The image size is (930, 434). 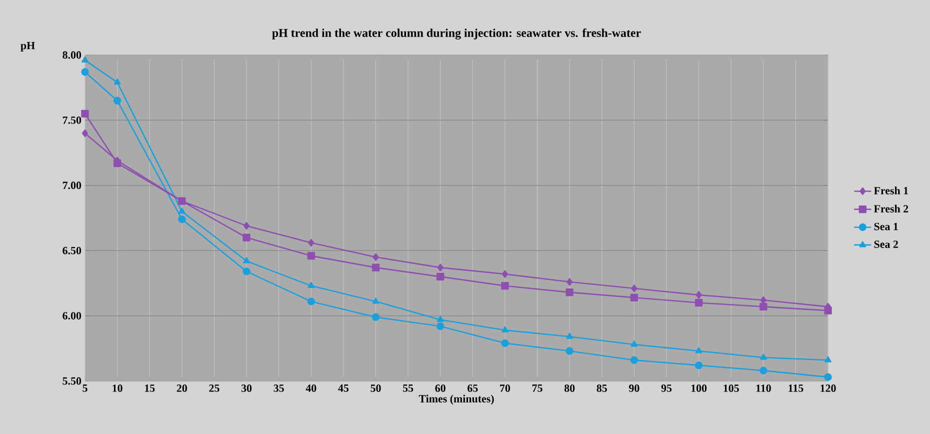 What do you see at coordinates (796, 388) in the screenshot?
I see `x-tick-label: 115` at bounding box center [796, 388].